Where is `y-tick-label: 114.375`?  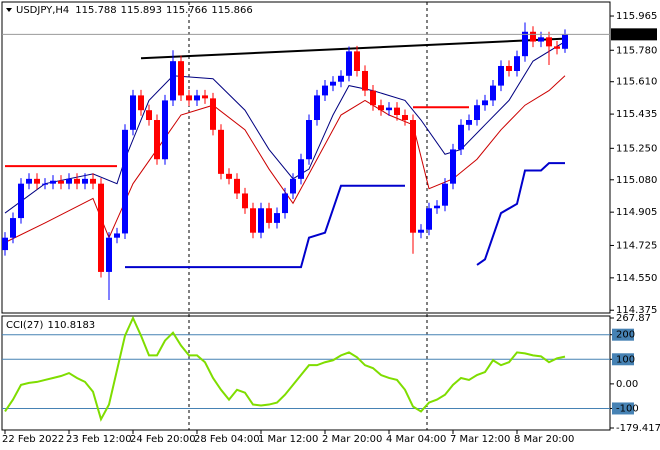
y-tick-label: 114.375 is located at coordinates (636, 310).